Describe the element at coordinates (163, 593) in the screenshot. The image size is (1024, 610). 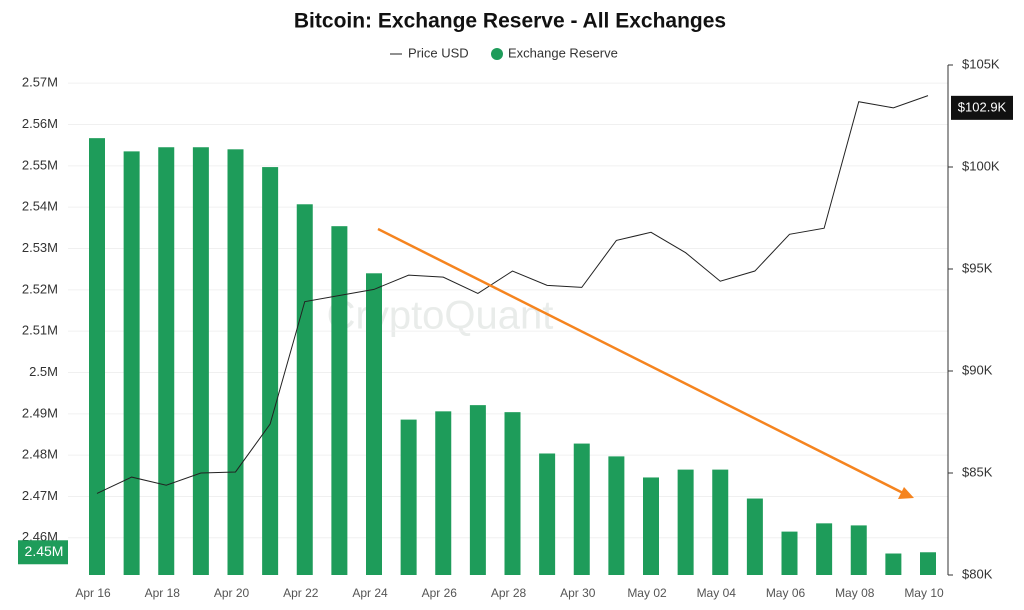
I see `x-tick-label: Apr 18` at that location.